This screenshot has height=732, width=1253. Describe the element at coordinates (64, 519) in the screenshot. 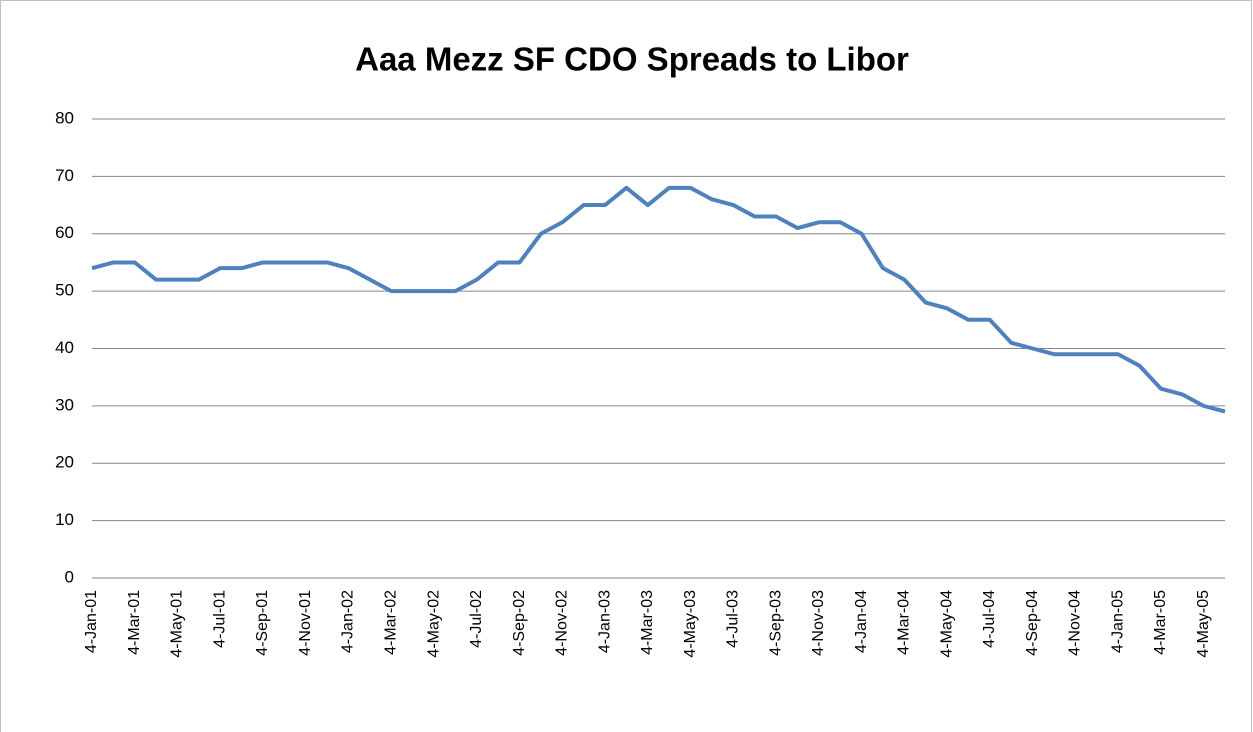

I see `y-tick-label: 10` at that location.